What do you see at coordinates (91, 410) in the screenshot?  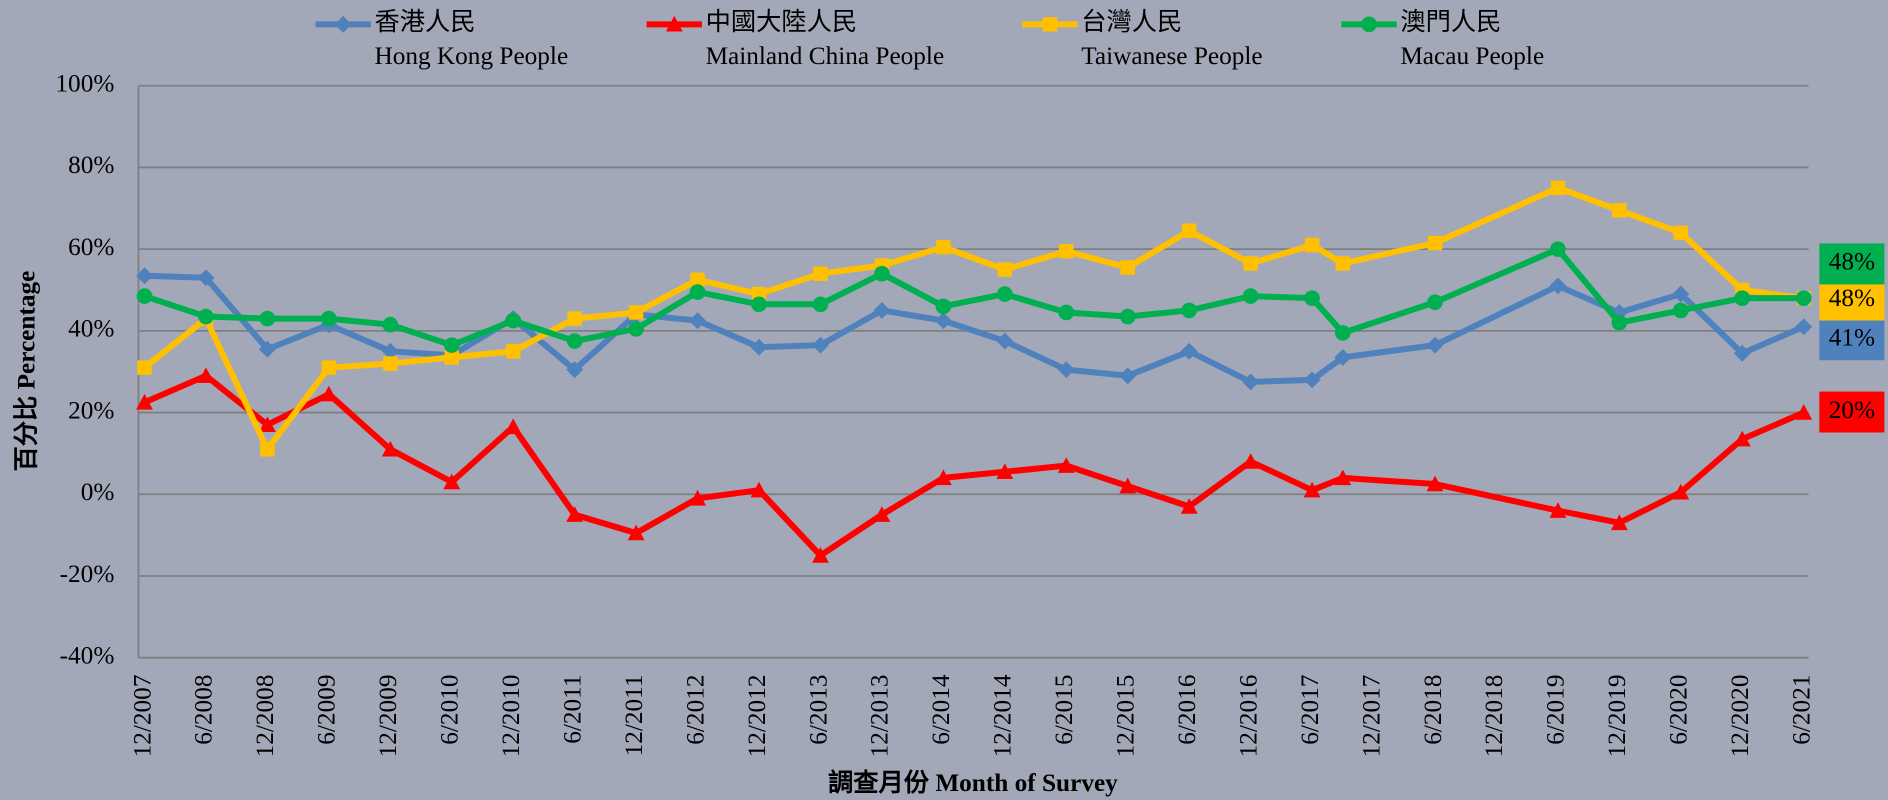 I see `y-tick-label: 20%` at bounding box center [91, 410].